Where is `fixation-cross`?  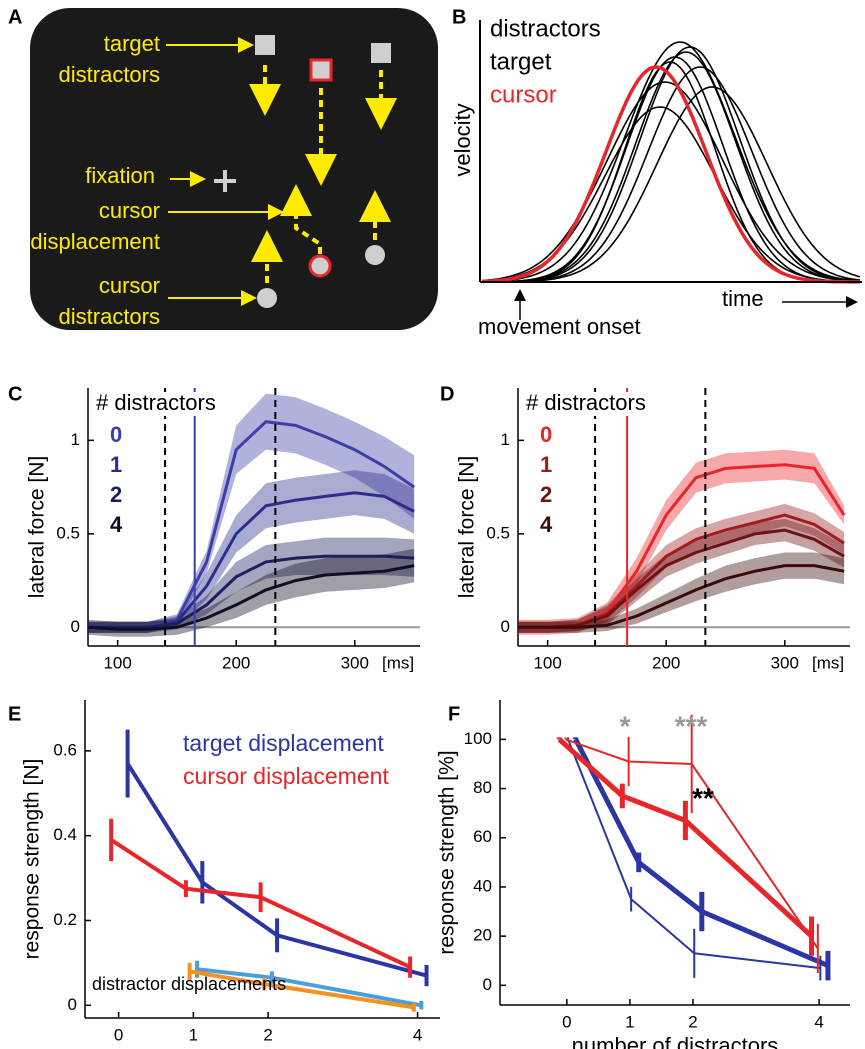
fixation-cross is located at coordinates (225, 181).